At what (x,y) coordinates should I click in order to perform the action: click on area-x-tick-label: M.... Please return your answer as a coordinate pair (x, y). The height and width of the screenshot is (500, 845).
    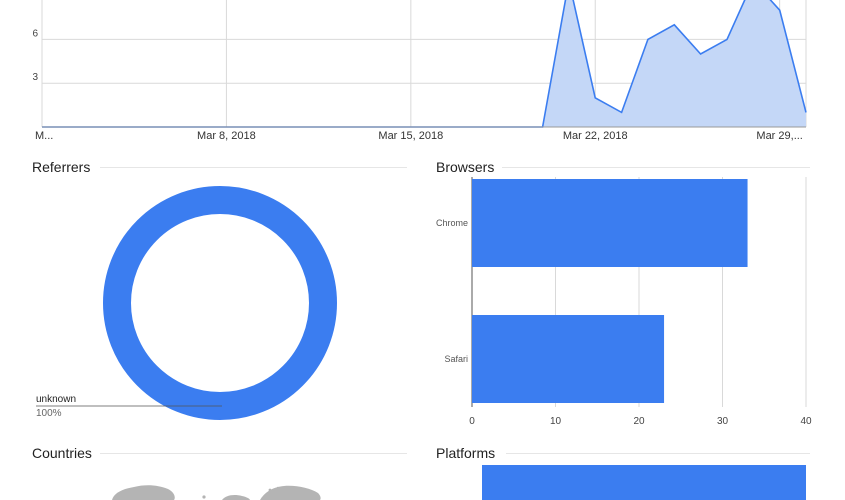
    Looking at the image, I should click on (44, 136).